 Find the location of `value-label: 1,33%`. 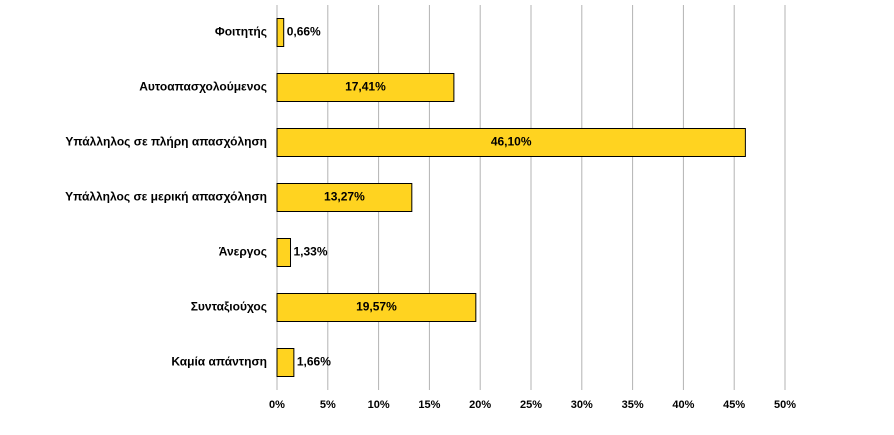

value-label: 1,33% is located at coordinates (311, 252).